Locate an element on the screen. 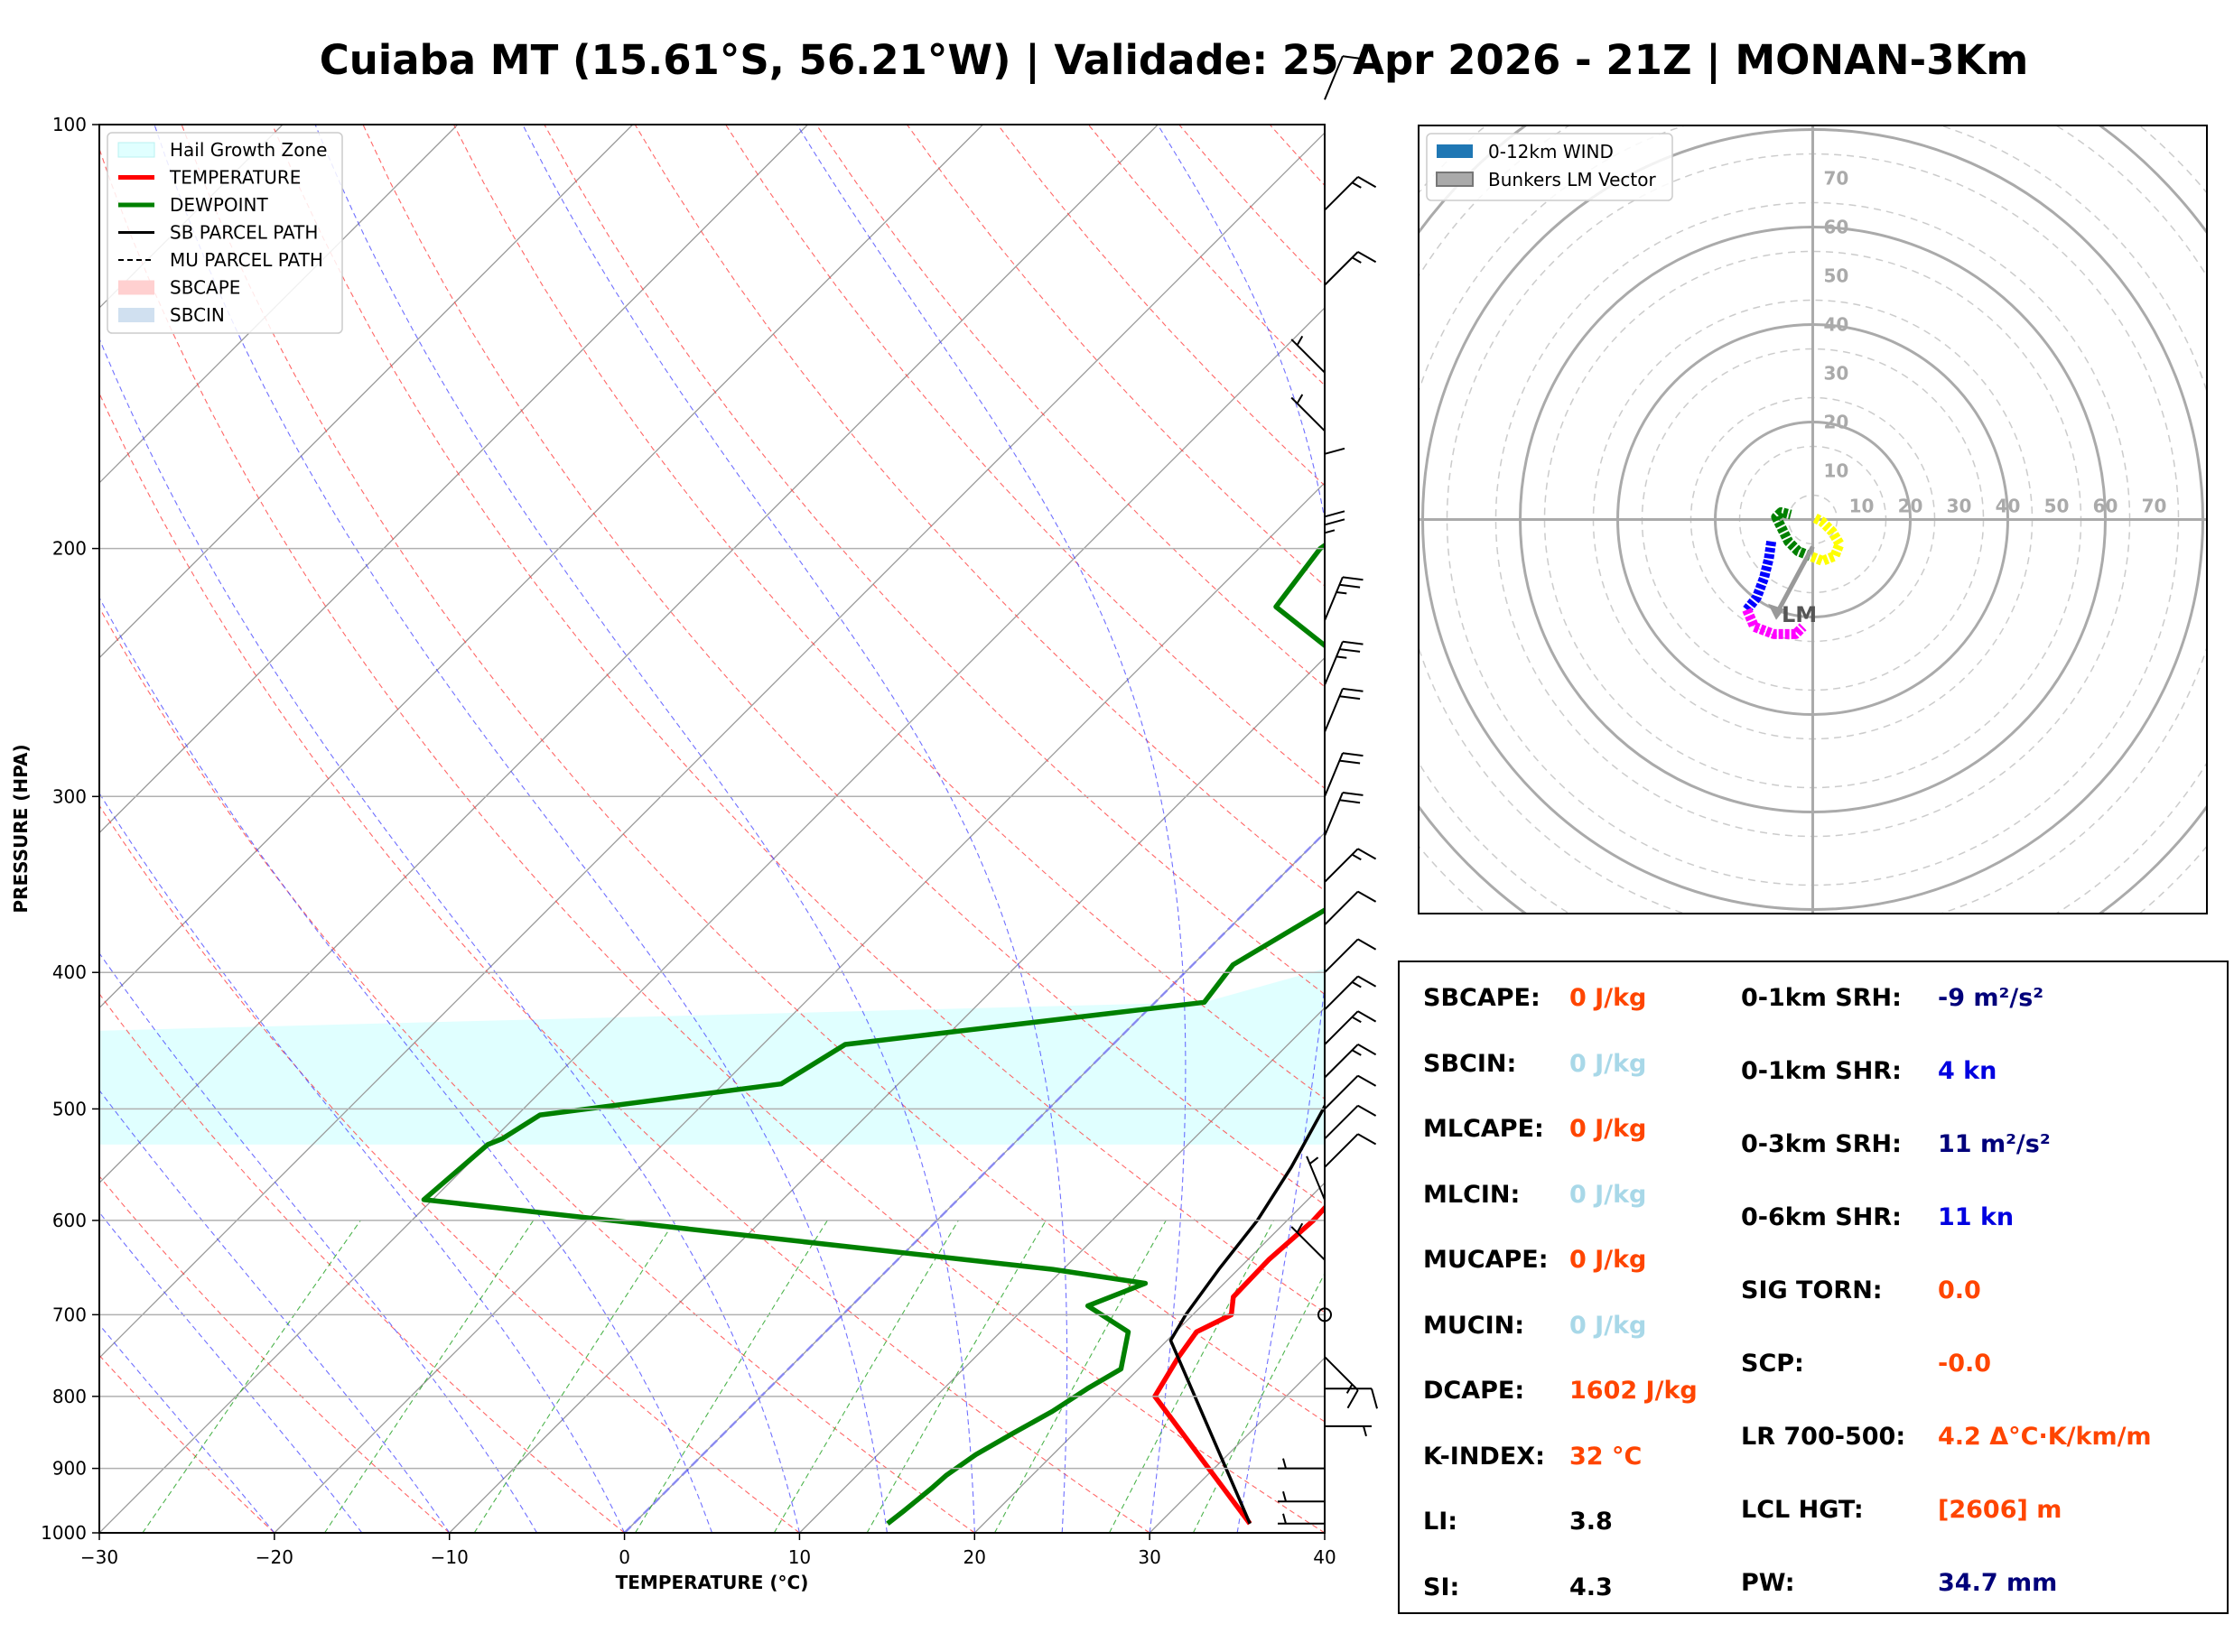 This screenshot has width=2234, height=1652. param-label: 0-3km SRH: is located at coordinates (1821, 1144).